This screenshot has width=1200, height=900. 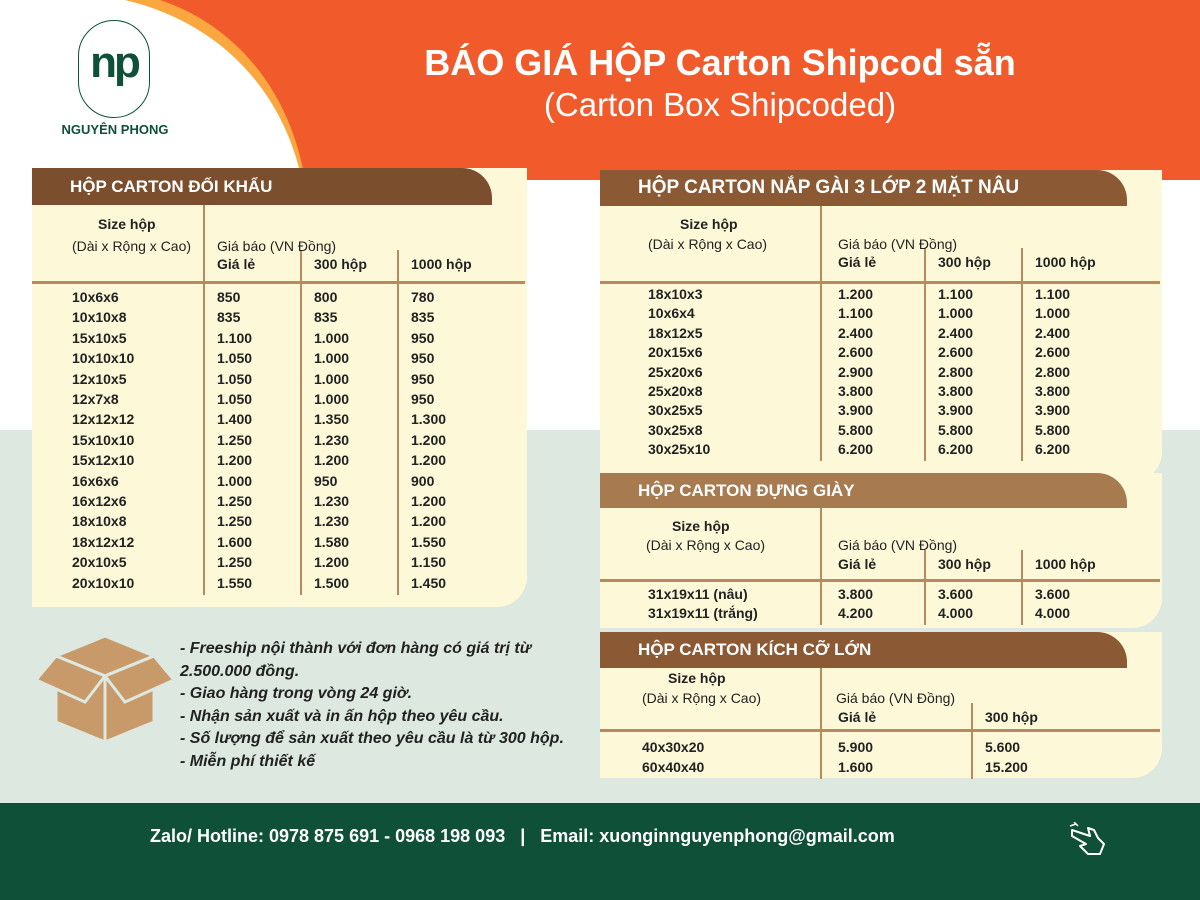 I want to click on row-size: 30x25x5, so click(x=675, y=410).